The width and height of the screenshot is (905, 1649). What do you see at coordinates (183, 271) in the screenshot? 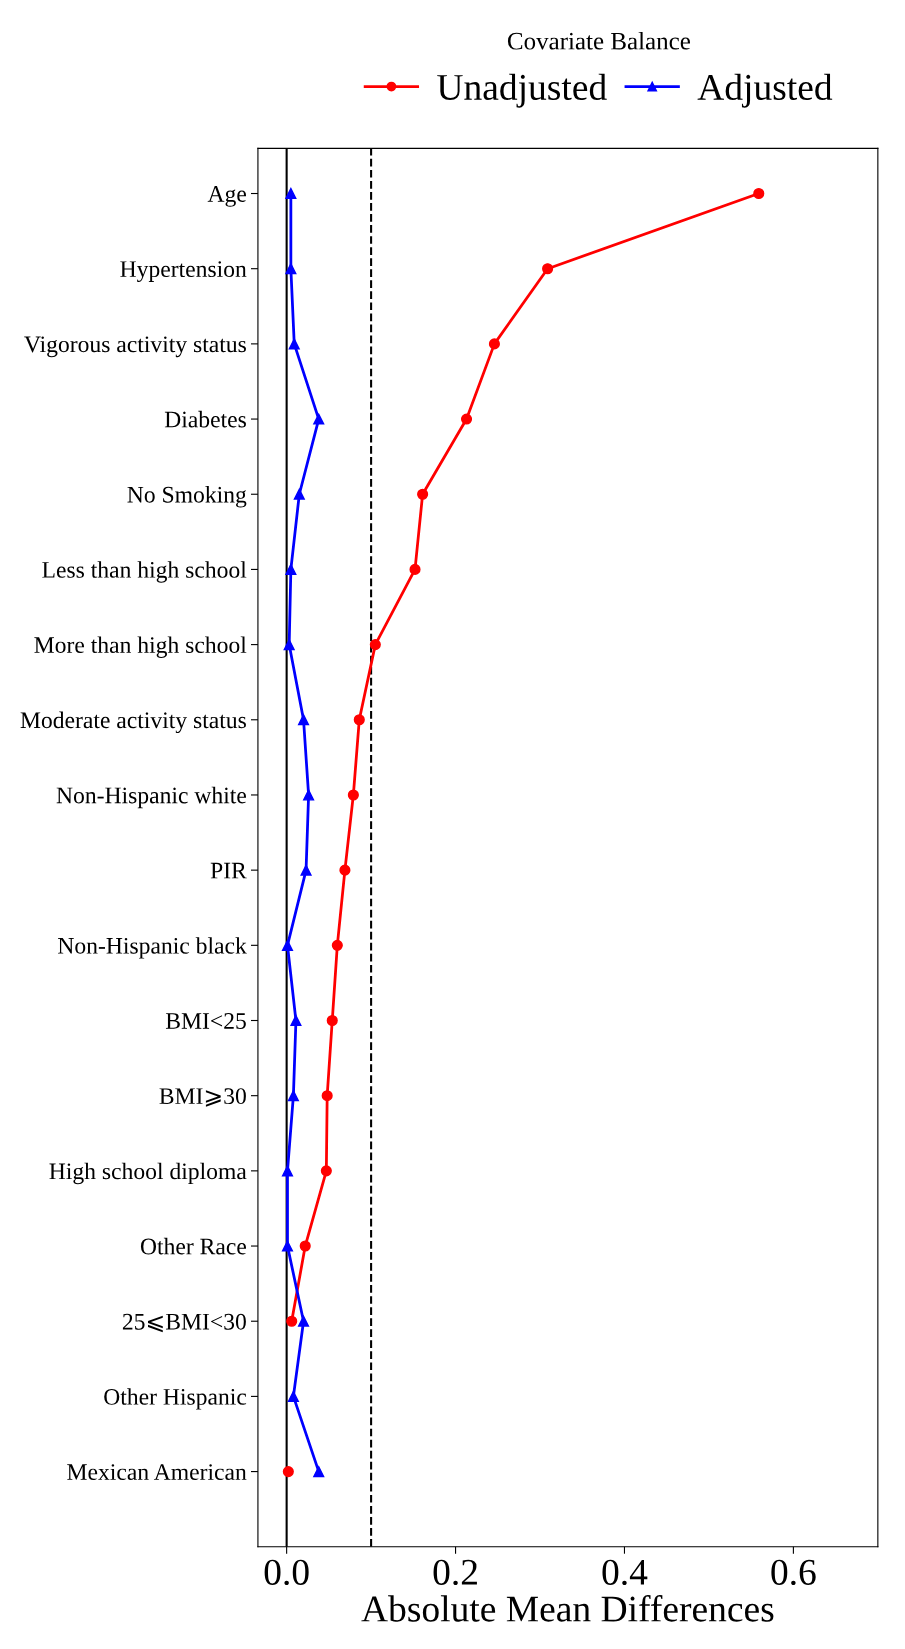
I see `y-tick-label: Hypertension` at bounding box center [183, 271].